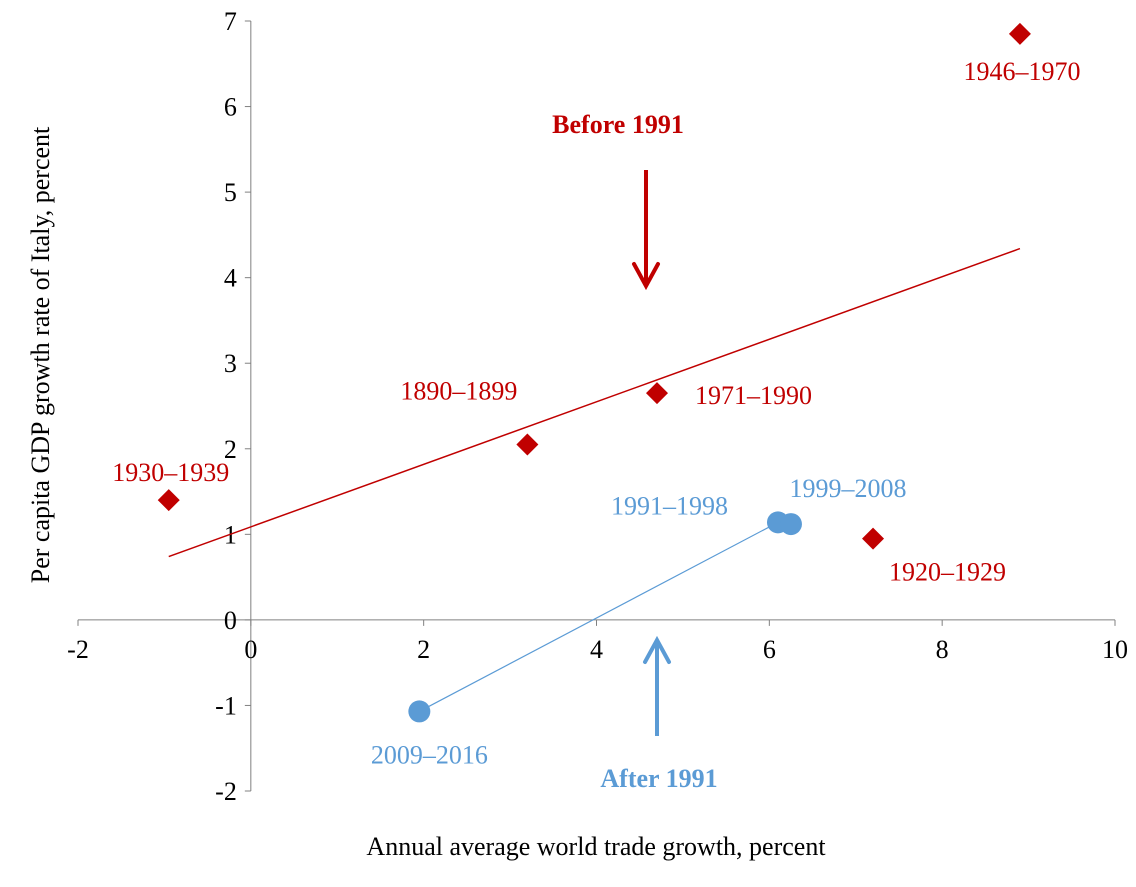  Describe the element at coordinates (1021, 71) in the screenshot. I see `before-point-label: 1946–1970` at that location.